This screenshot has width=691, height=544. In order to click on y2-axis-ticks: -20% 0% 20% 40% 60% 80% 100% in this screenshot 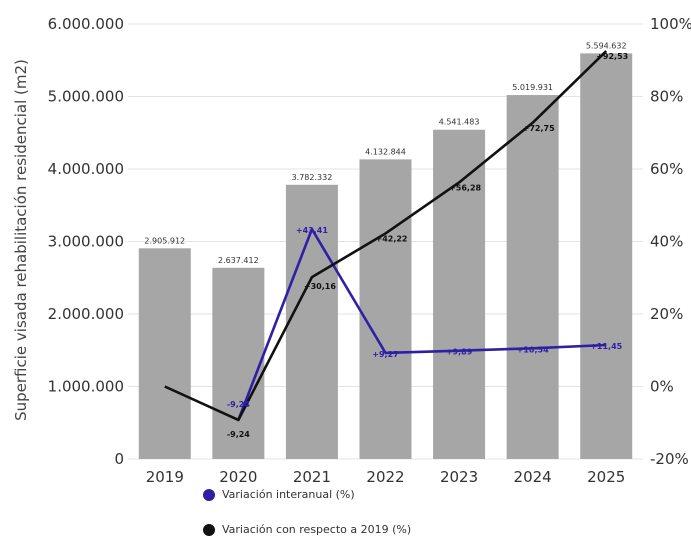, I will do `click(670, 241)`.